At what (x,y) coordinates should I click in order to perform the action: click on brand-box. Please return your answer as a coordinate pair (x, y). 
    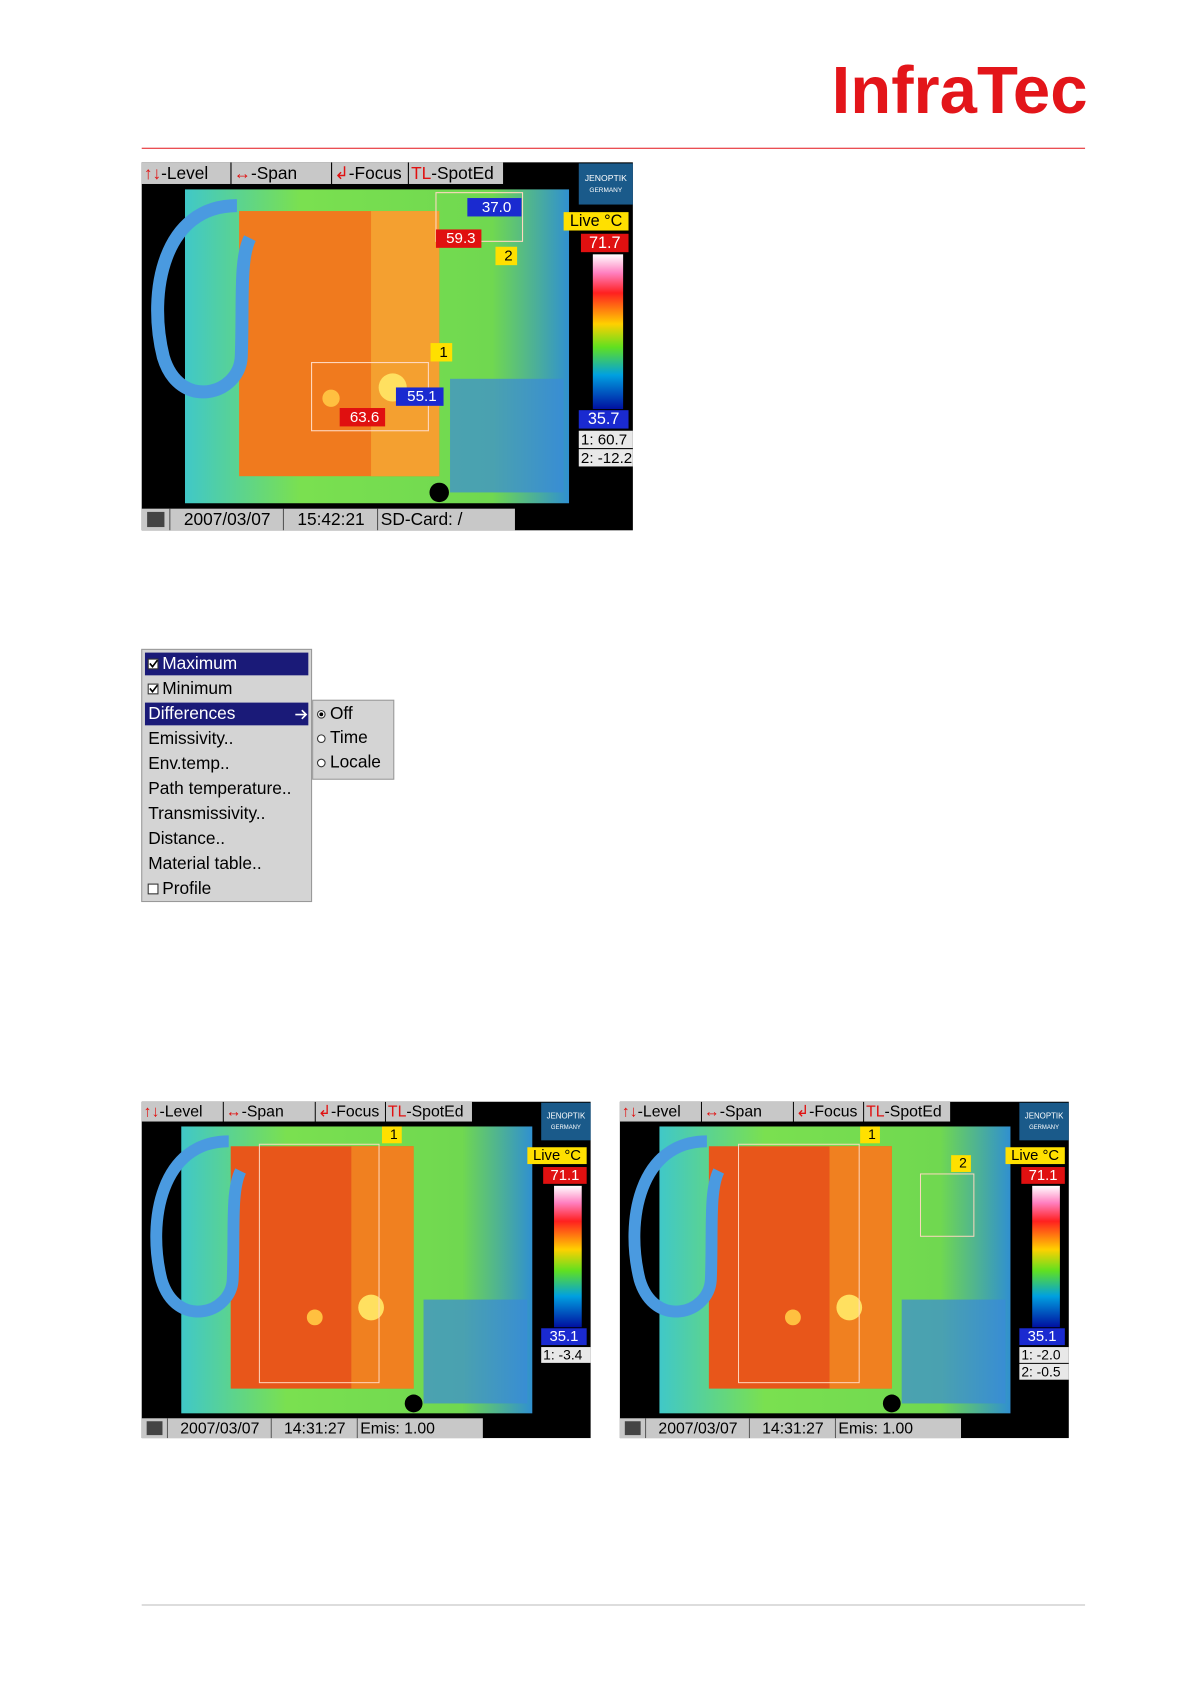
    Looking at the image, I should click on (1044, 1121).